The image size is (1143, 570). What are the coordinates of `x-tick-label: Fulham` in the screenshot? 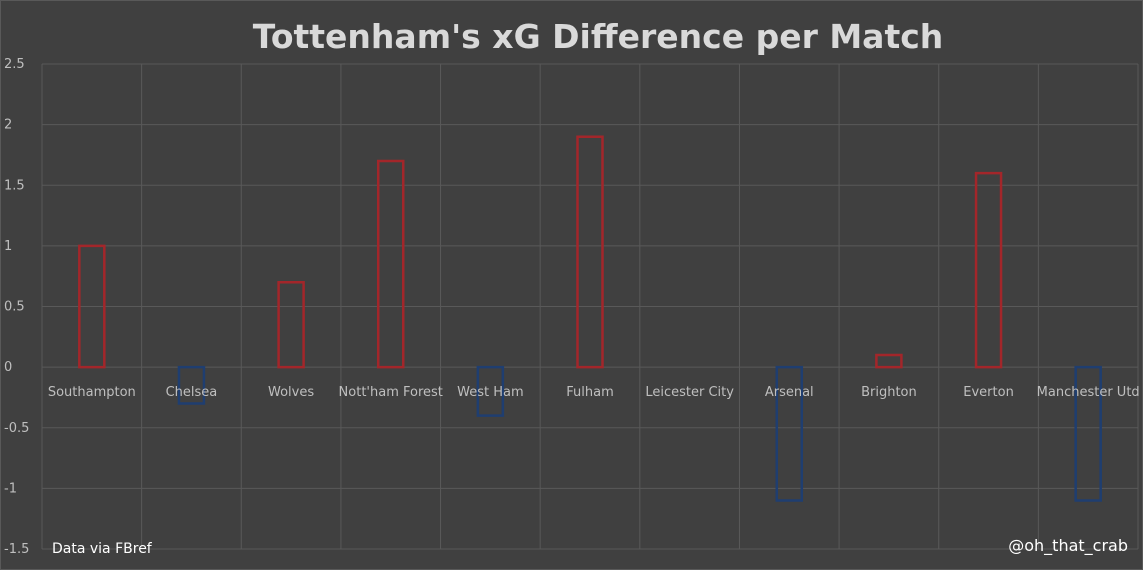 It's located at (590, 392).